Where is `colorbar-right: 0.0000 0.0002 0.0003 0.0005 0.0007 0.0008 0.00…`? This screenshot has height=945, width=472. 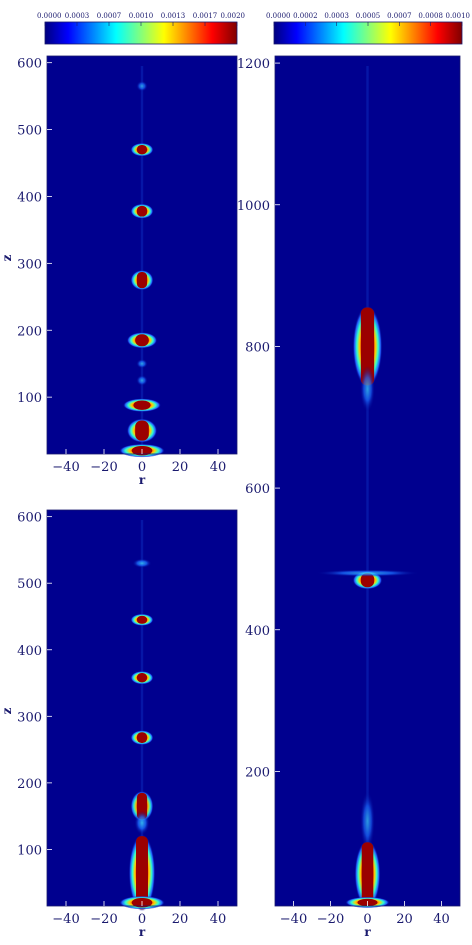 colorbar-right: 0.0000 0.0002 0.0003 0.0005 0.0007 0.0008 0.00… is located at coordinates (368, 28).